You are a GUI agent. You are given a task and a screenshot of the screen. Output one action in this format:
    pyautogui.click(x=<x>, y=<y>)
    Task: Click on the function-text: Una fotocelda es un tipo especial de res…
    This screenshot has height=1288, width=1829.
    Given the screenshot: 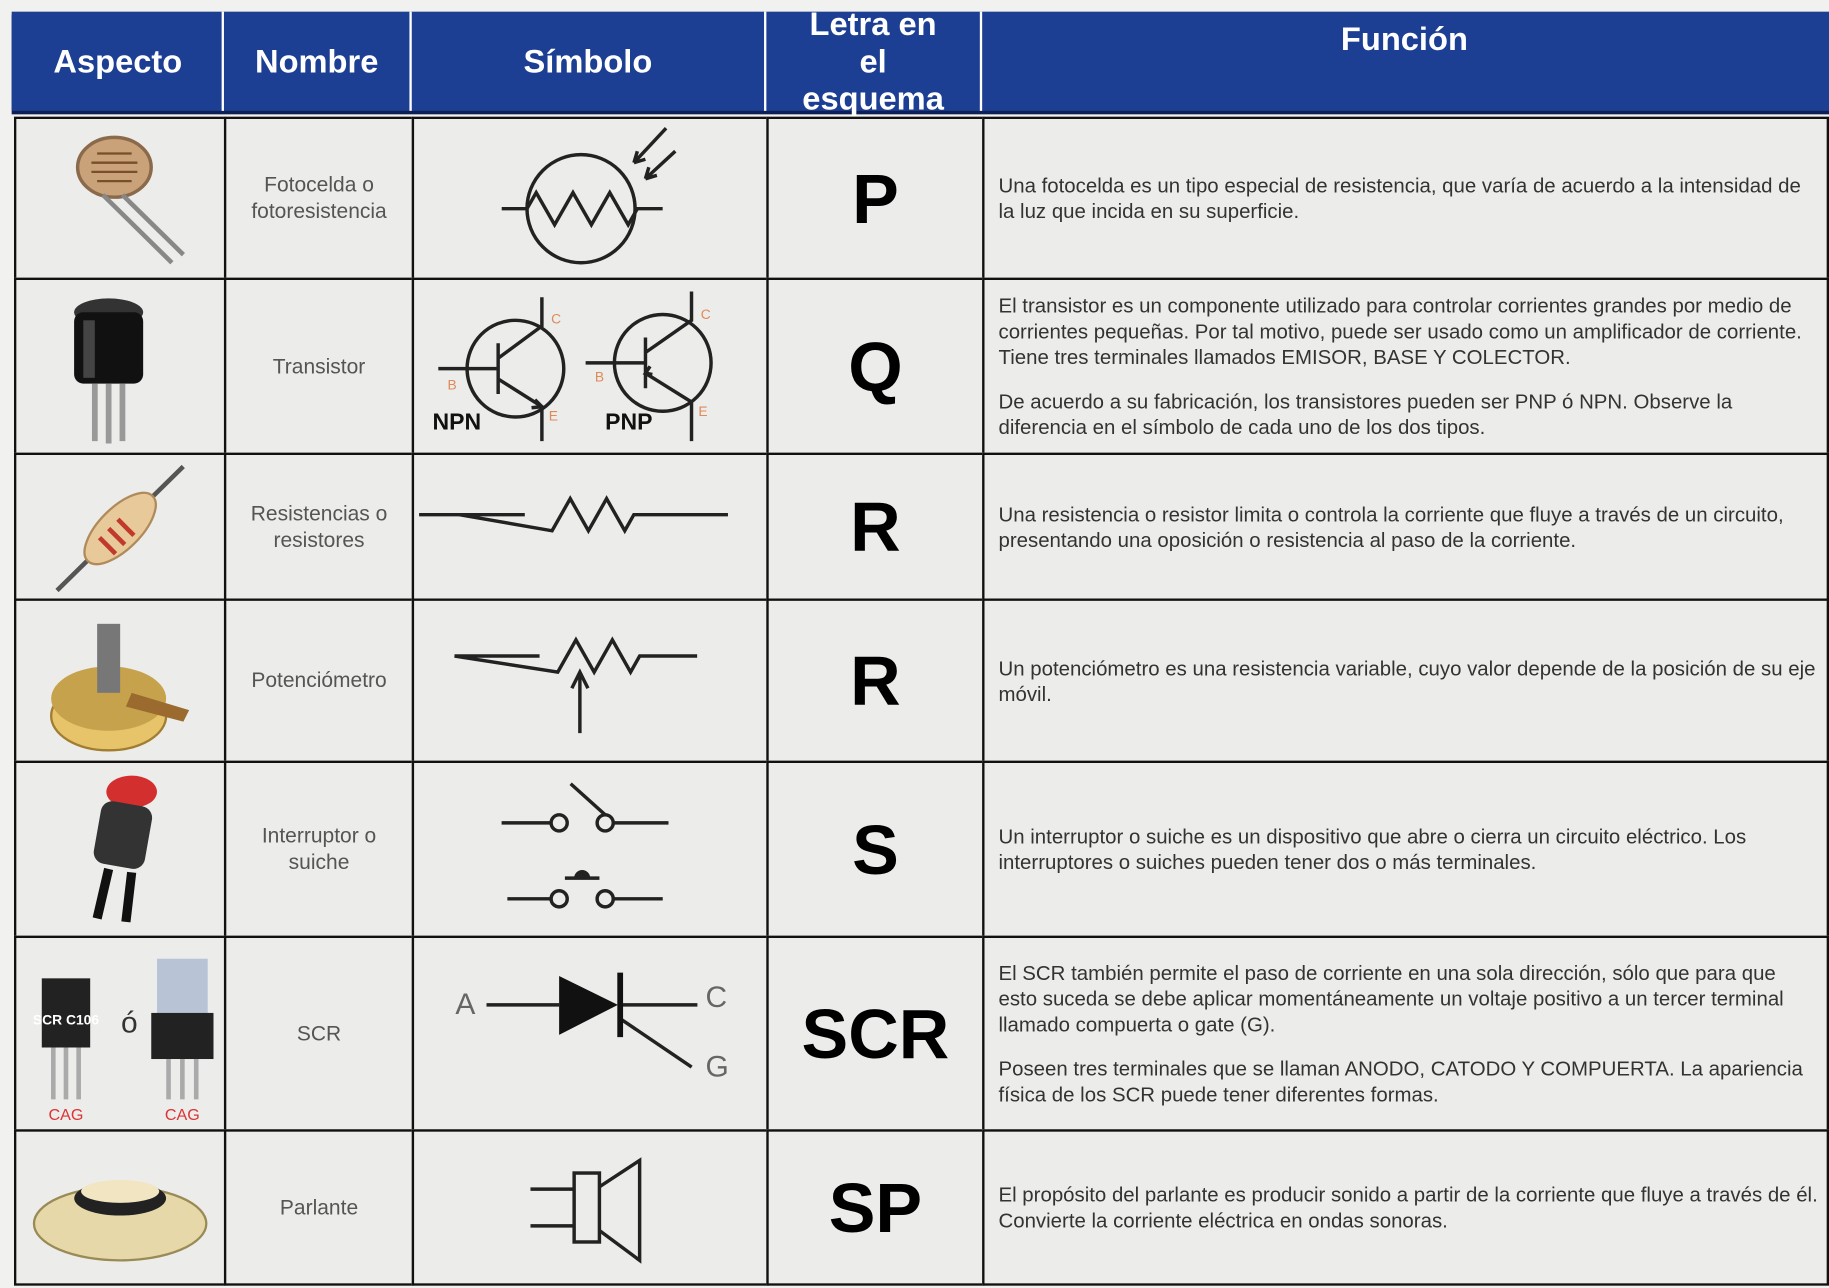 What is the action you would take?
    pyautogui.click(x=1399, y=198)
    